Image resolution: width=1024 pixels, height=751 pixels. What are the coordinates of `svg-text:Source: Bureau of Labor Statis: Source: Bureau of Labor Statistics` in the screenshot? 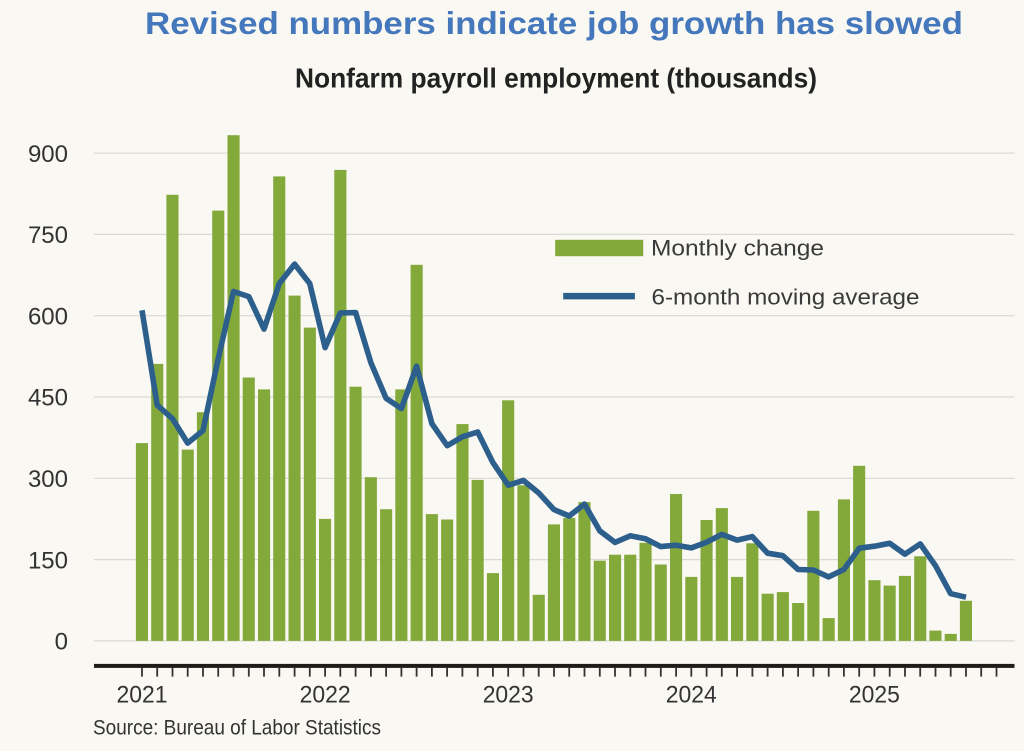 It's located at (237, 728).